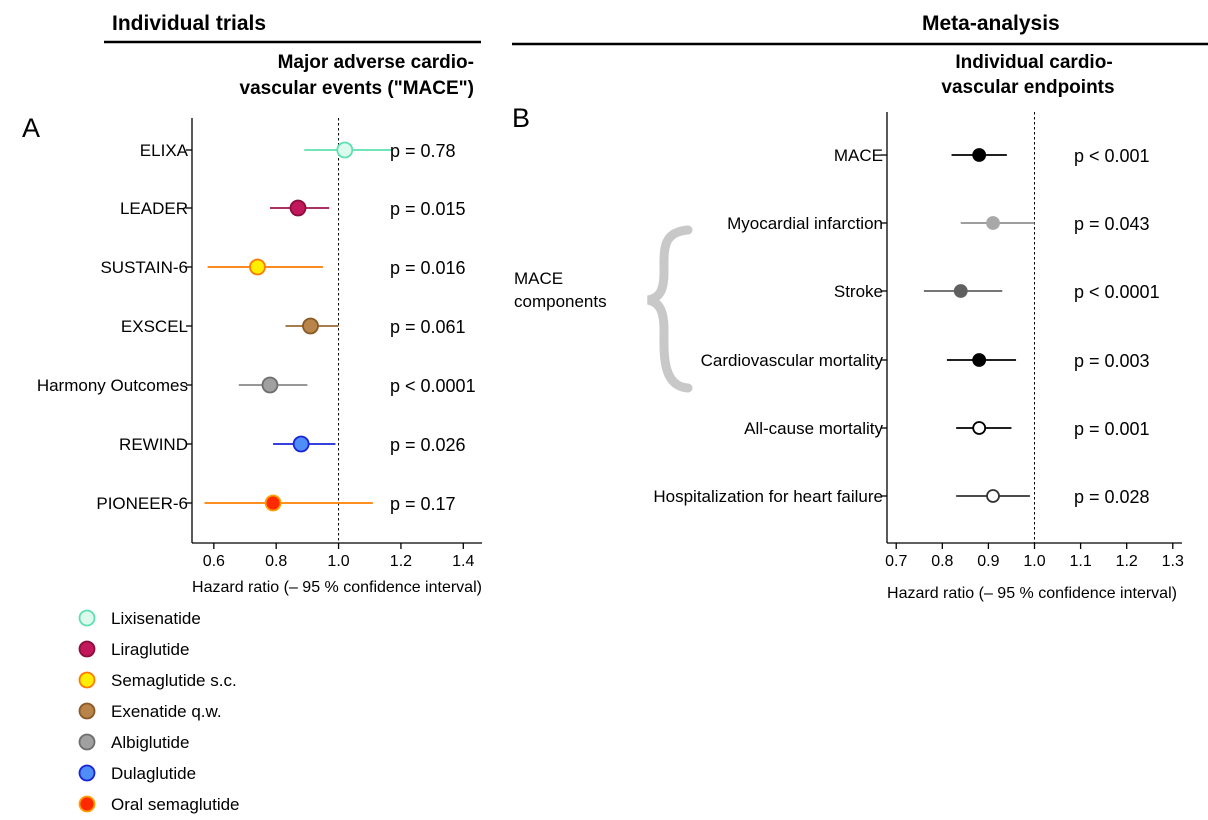 This screenshot has width=1208, height=820. I want to click on trial-p-value-pioneer-6: p = 0.17, so click(423, 504).